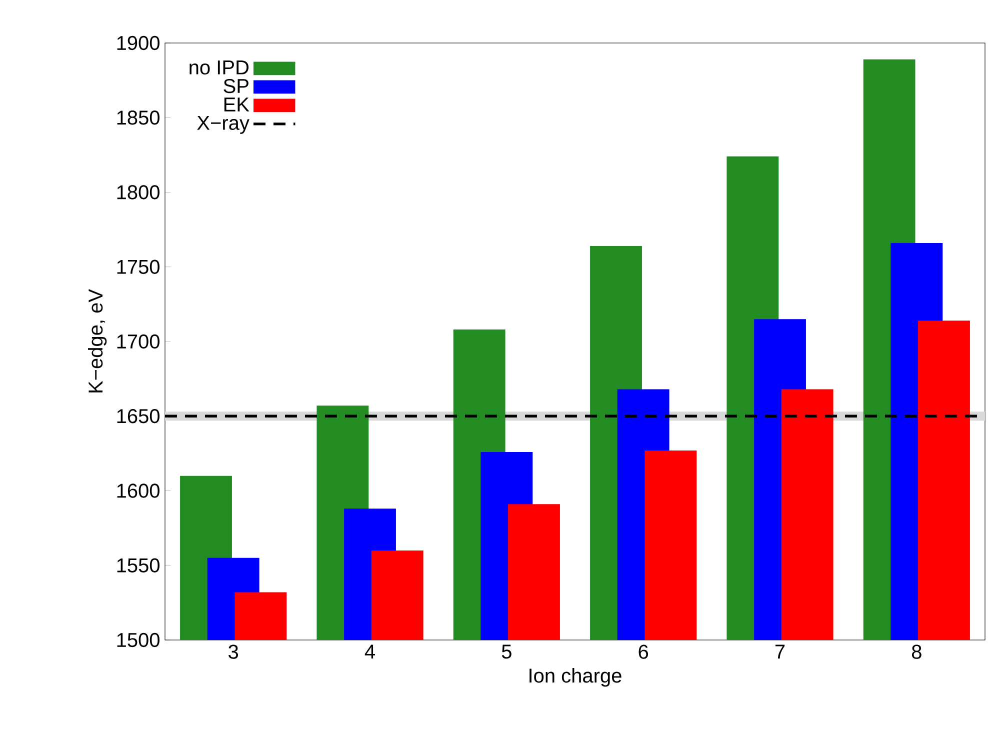  Describe the element at coordinates (138, 267) in the screenshot. I see `y-tick-label: 1750` at that location.